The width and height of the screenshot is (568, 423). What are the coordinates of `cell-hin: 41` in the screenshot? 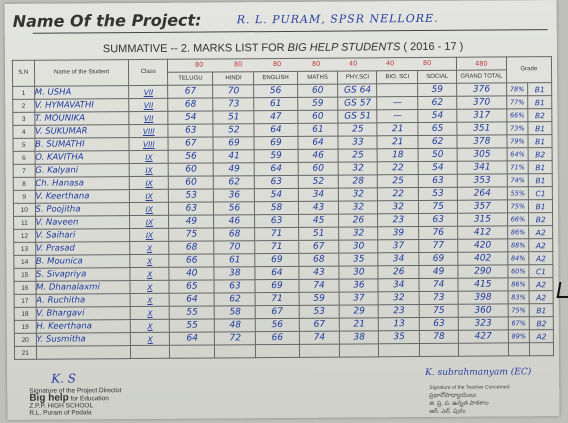 It's located at (234, 156).